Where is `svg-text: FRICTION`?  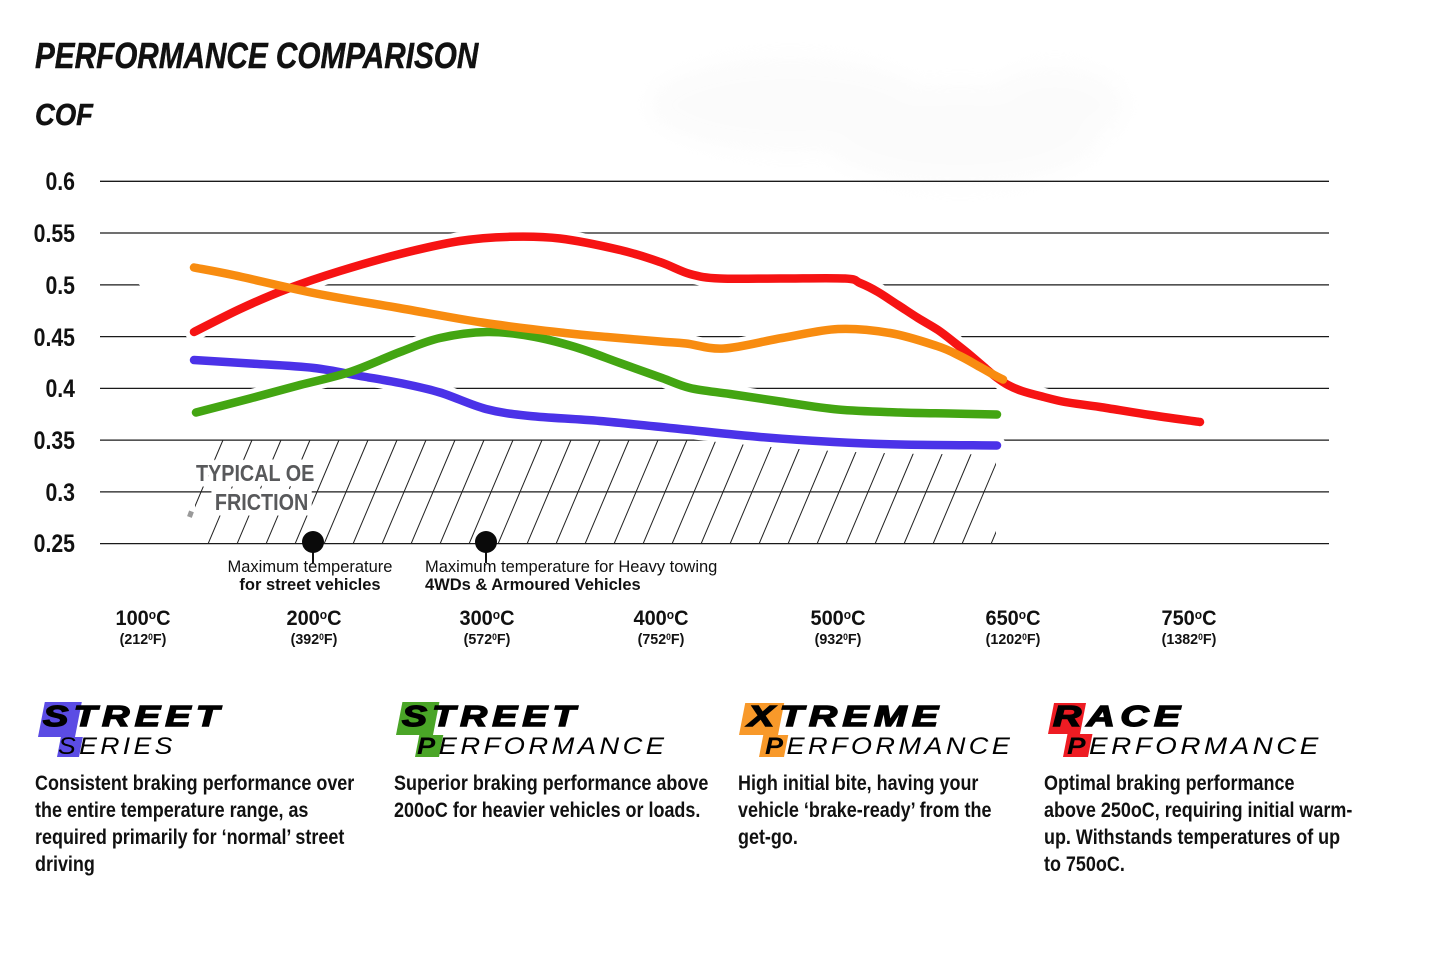
svg-text: FRICTION is located at coordinates (261, 503).